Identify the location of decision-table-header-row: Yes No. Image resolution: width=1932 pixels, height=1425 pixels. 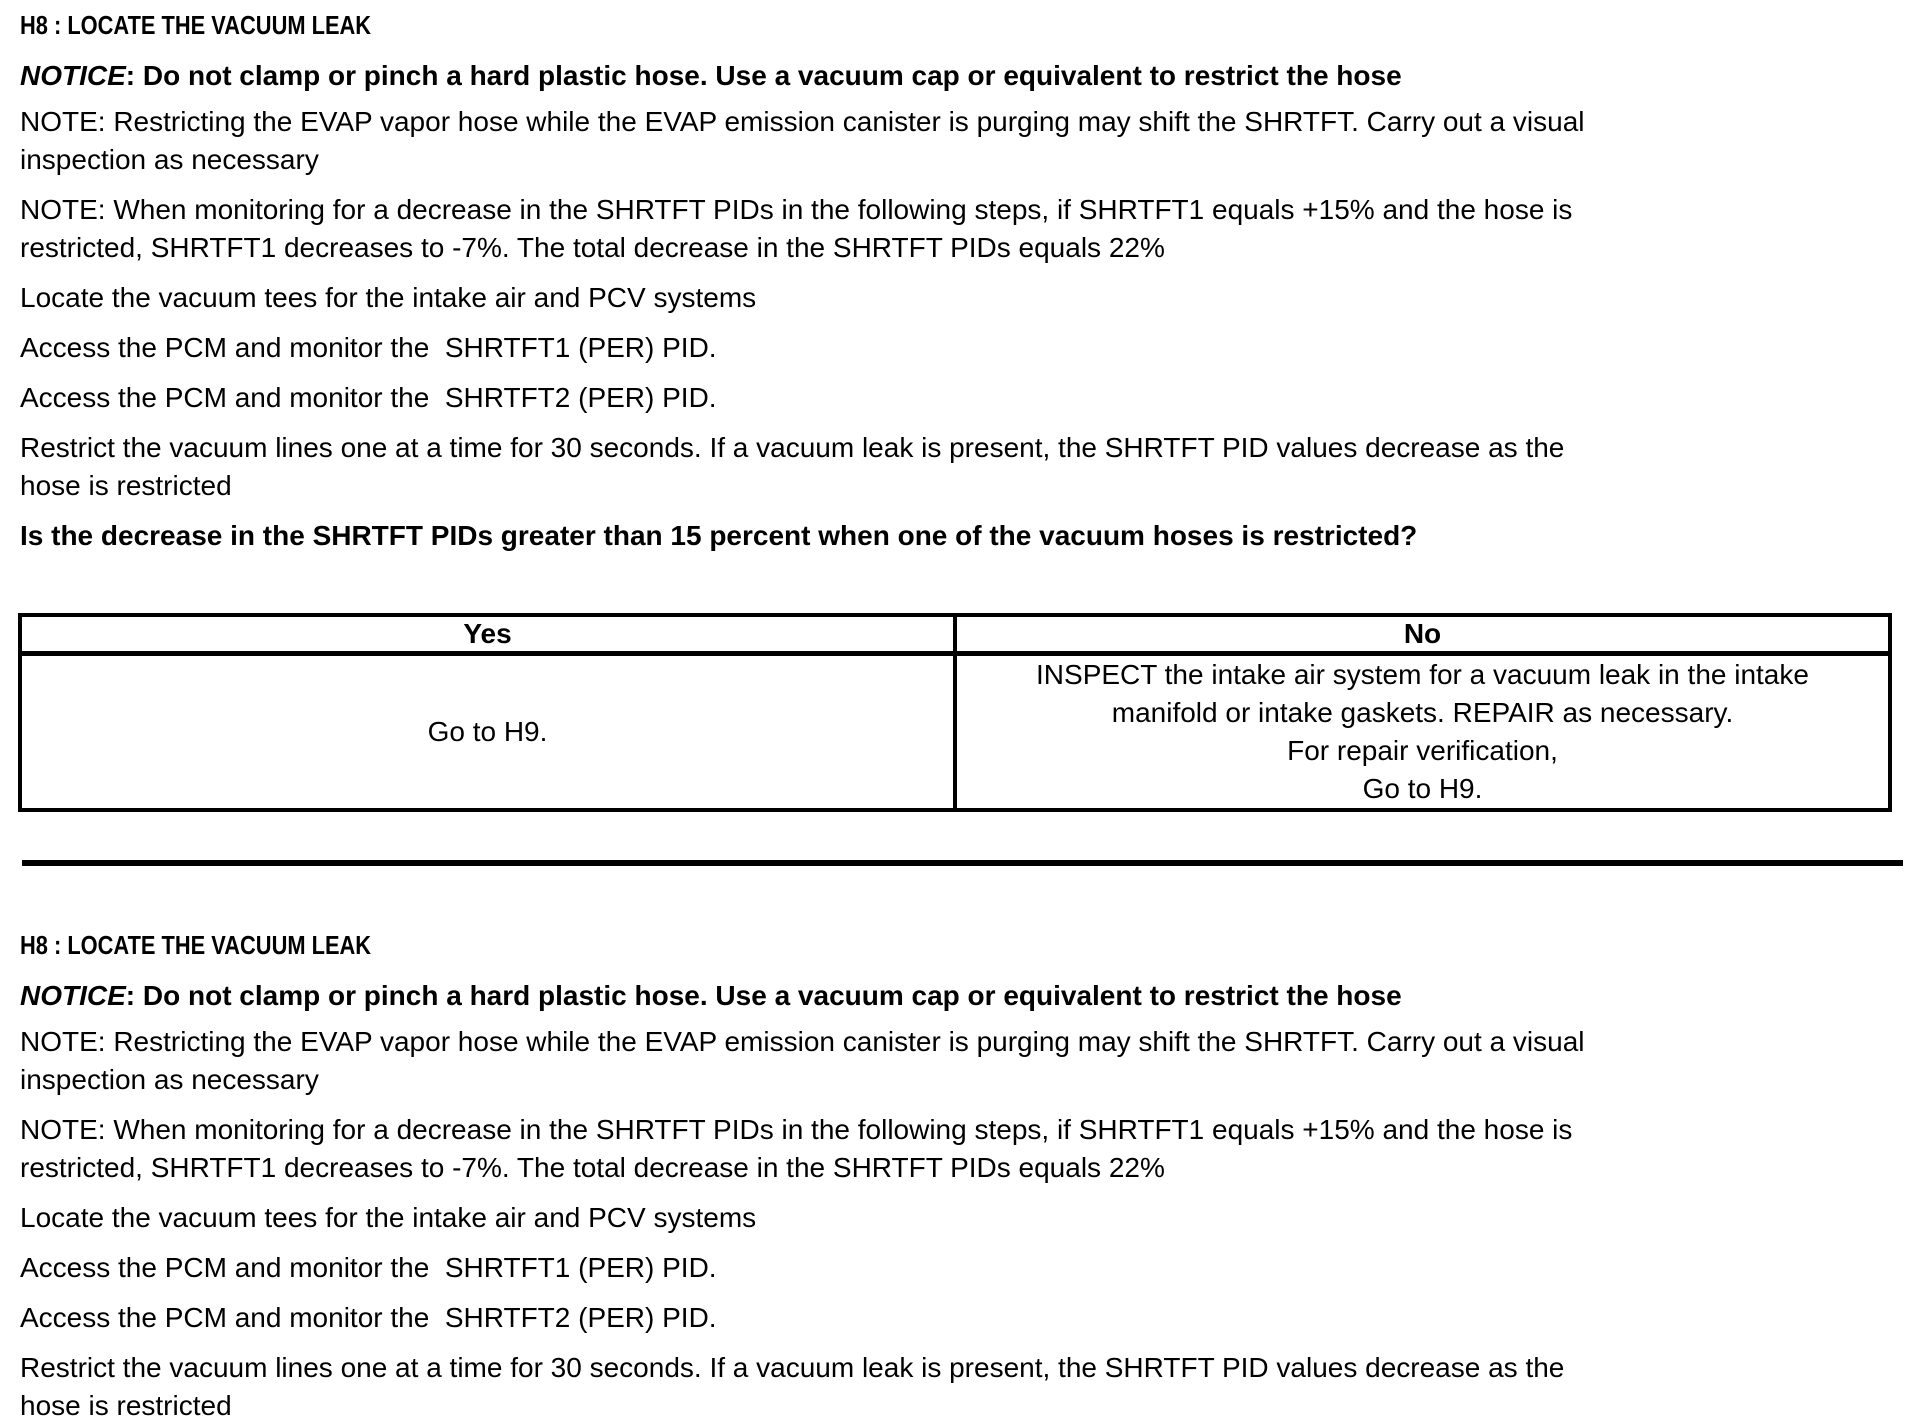
(955, 634).